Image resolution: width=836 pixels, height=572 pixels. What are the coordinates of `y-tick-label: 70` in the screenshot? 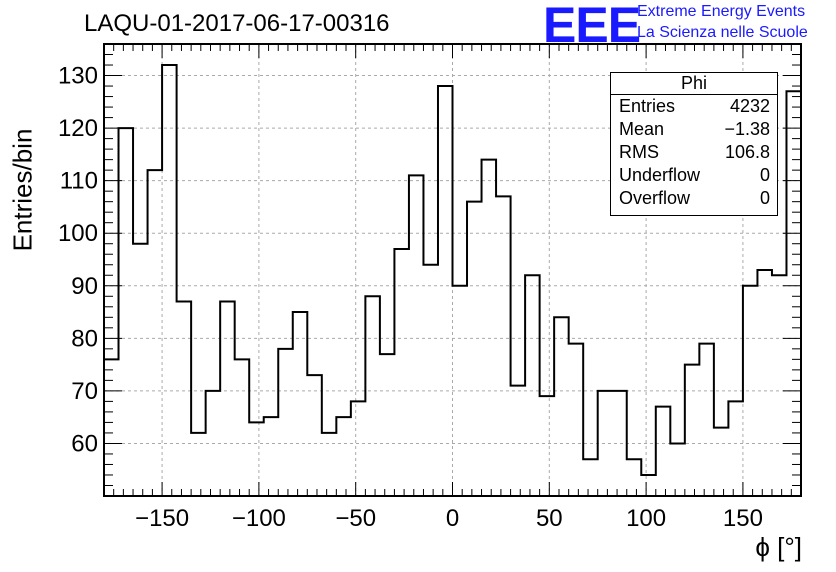 It's located at (84, 391).